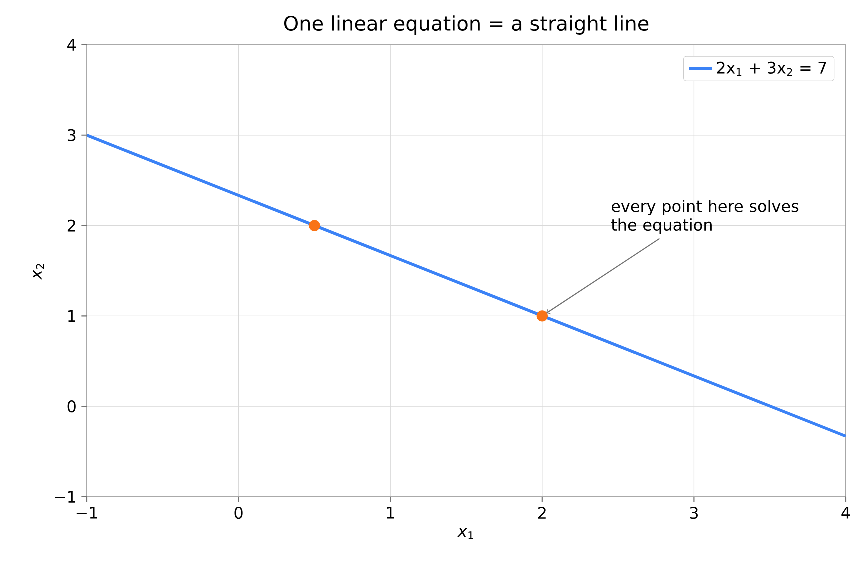 Image resolution: width=867 pixels, height=573 pixels. Describe the element at coordinates (466, 534) in the screenshot. I see `x-axis-title: x$_{1}$` at that location.